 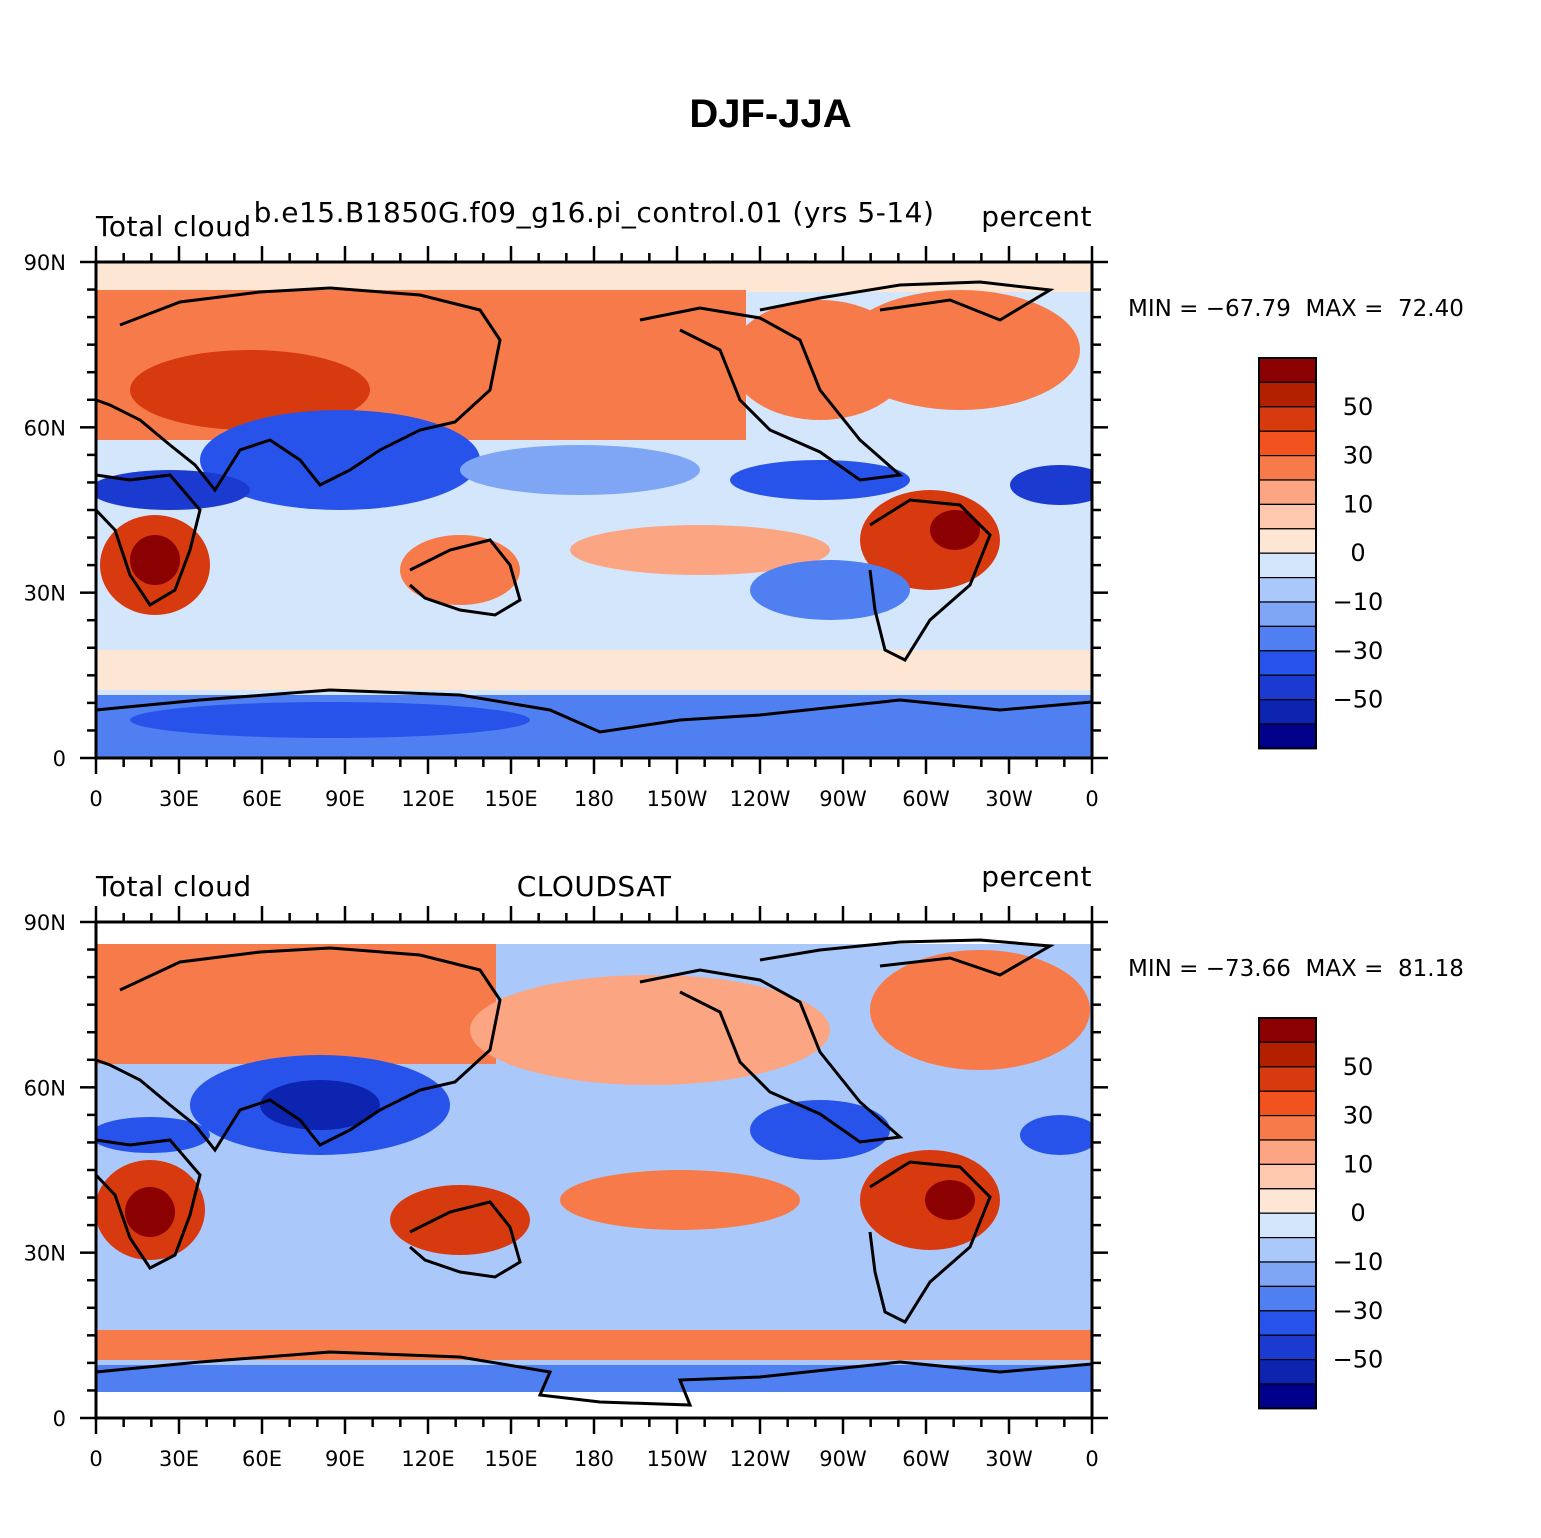 I want to click on lat-tick-label: 90N, so click(x=45, y=263).